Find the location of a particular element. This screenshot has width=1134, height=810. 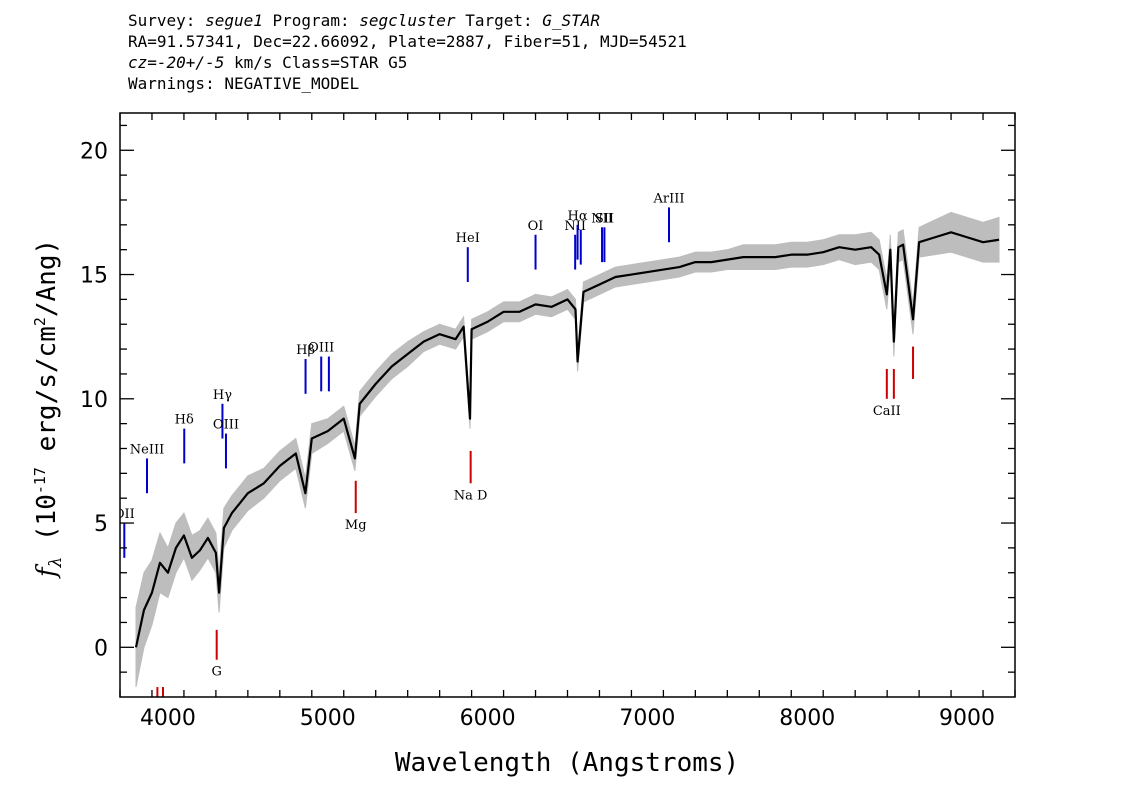

emission-line-label: OII is located at coordinates (124, 514).